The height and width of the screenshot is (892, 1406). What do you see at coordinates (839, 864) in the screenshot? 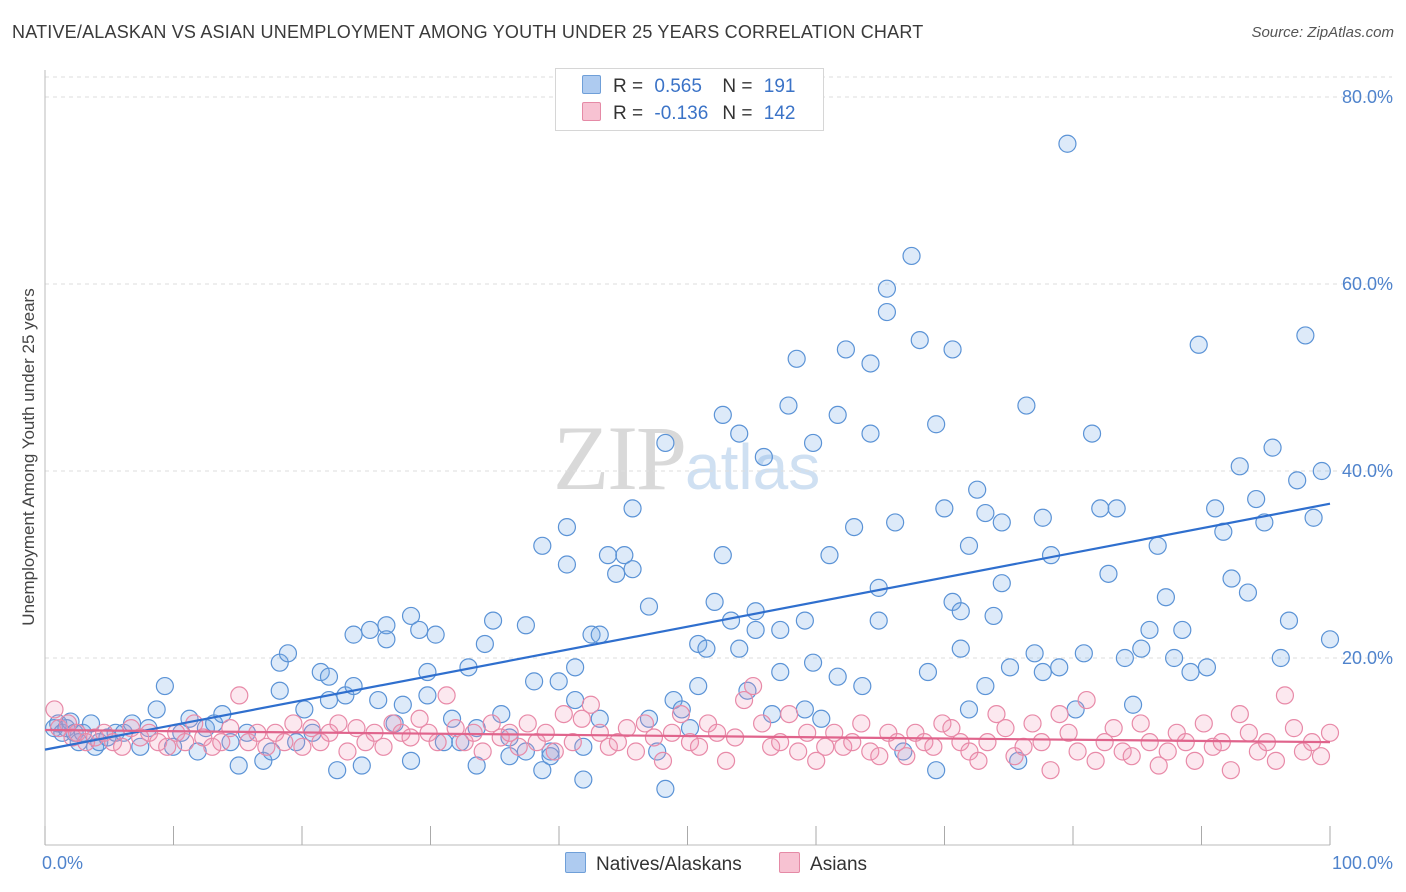
I see `legend-label: Asians` at bounding box center [839, 864].